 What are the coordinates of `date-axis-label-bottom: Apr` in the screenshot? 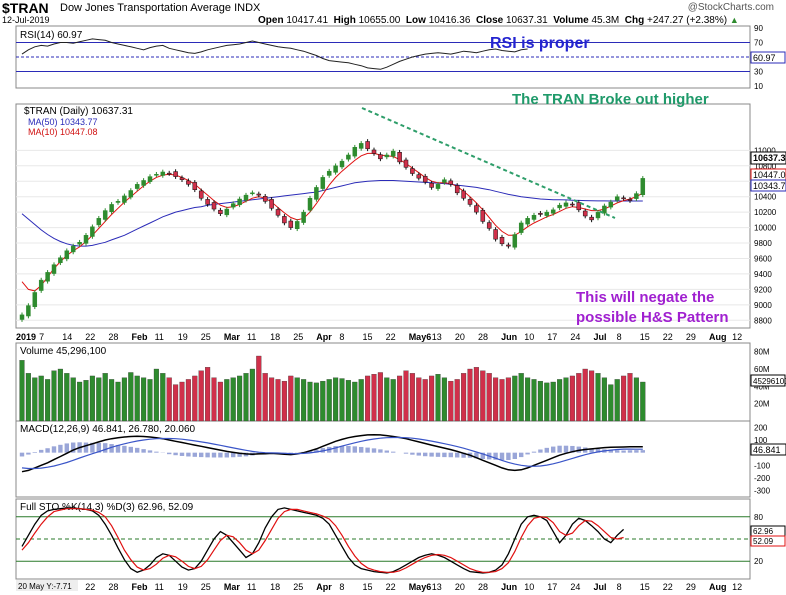 It's located at (324, 587).